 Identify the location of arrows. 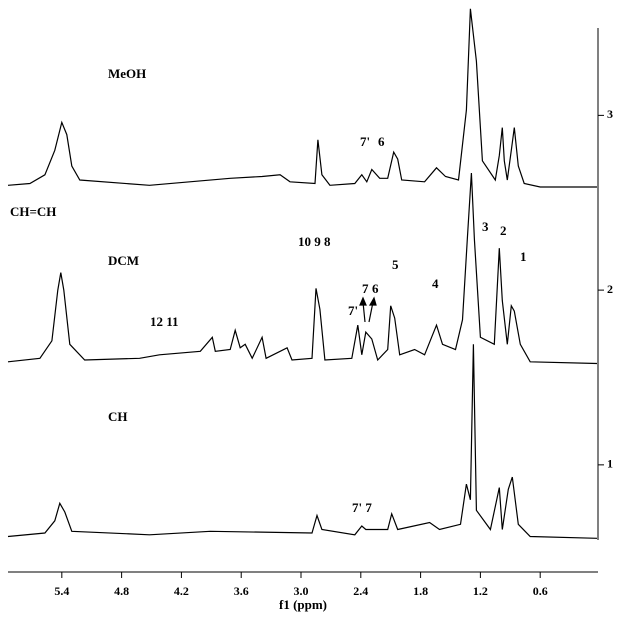
(368, 309).